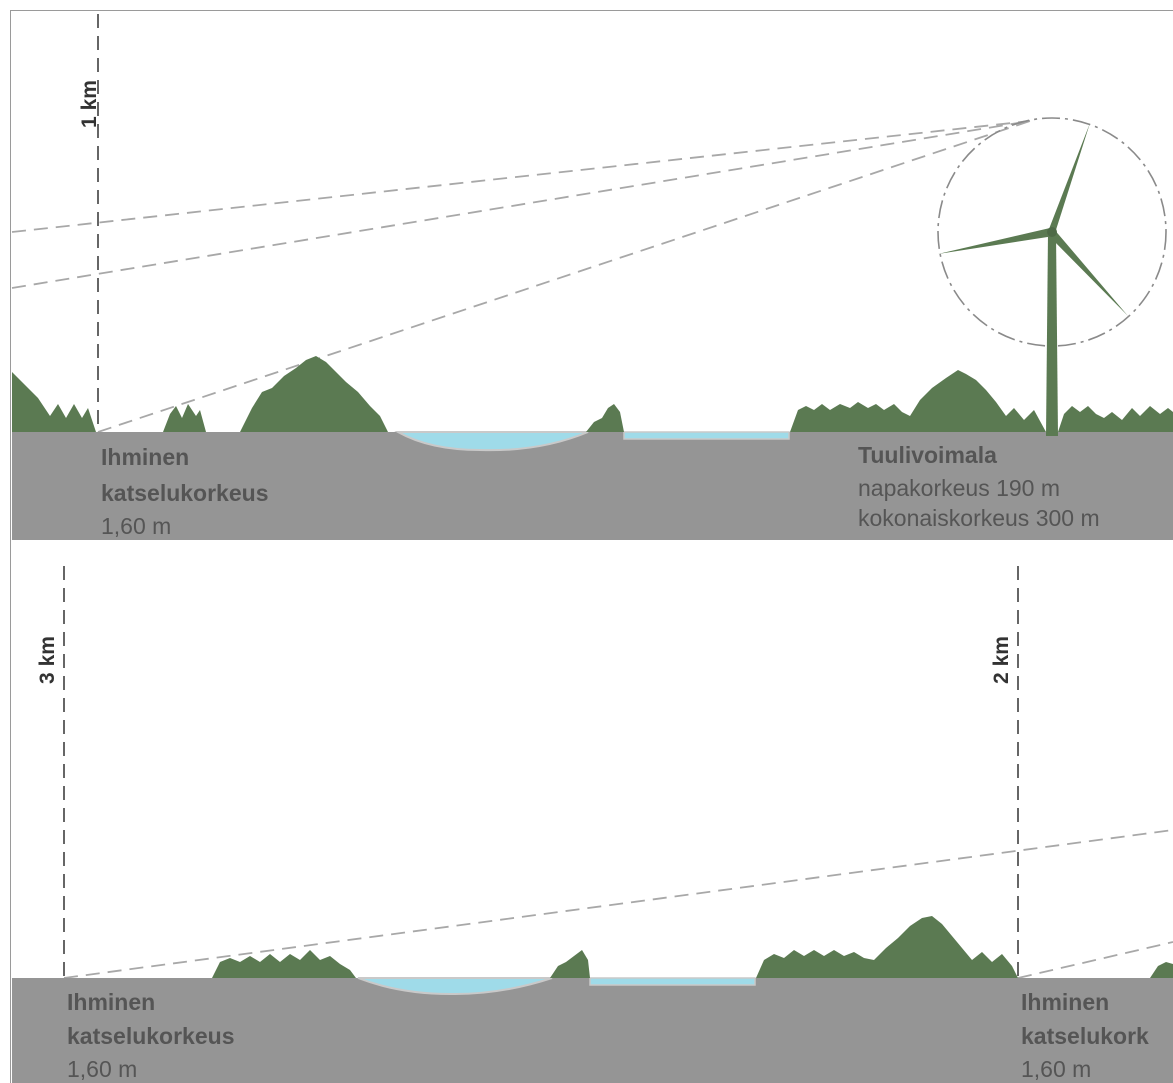 This screenshot has width=1173, height=1083. Describe the element at coordinates (54, 402) in the screenshot. I see `forest-top-a` at that location.